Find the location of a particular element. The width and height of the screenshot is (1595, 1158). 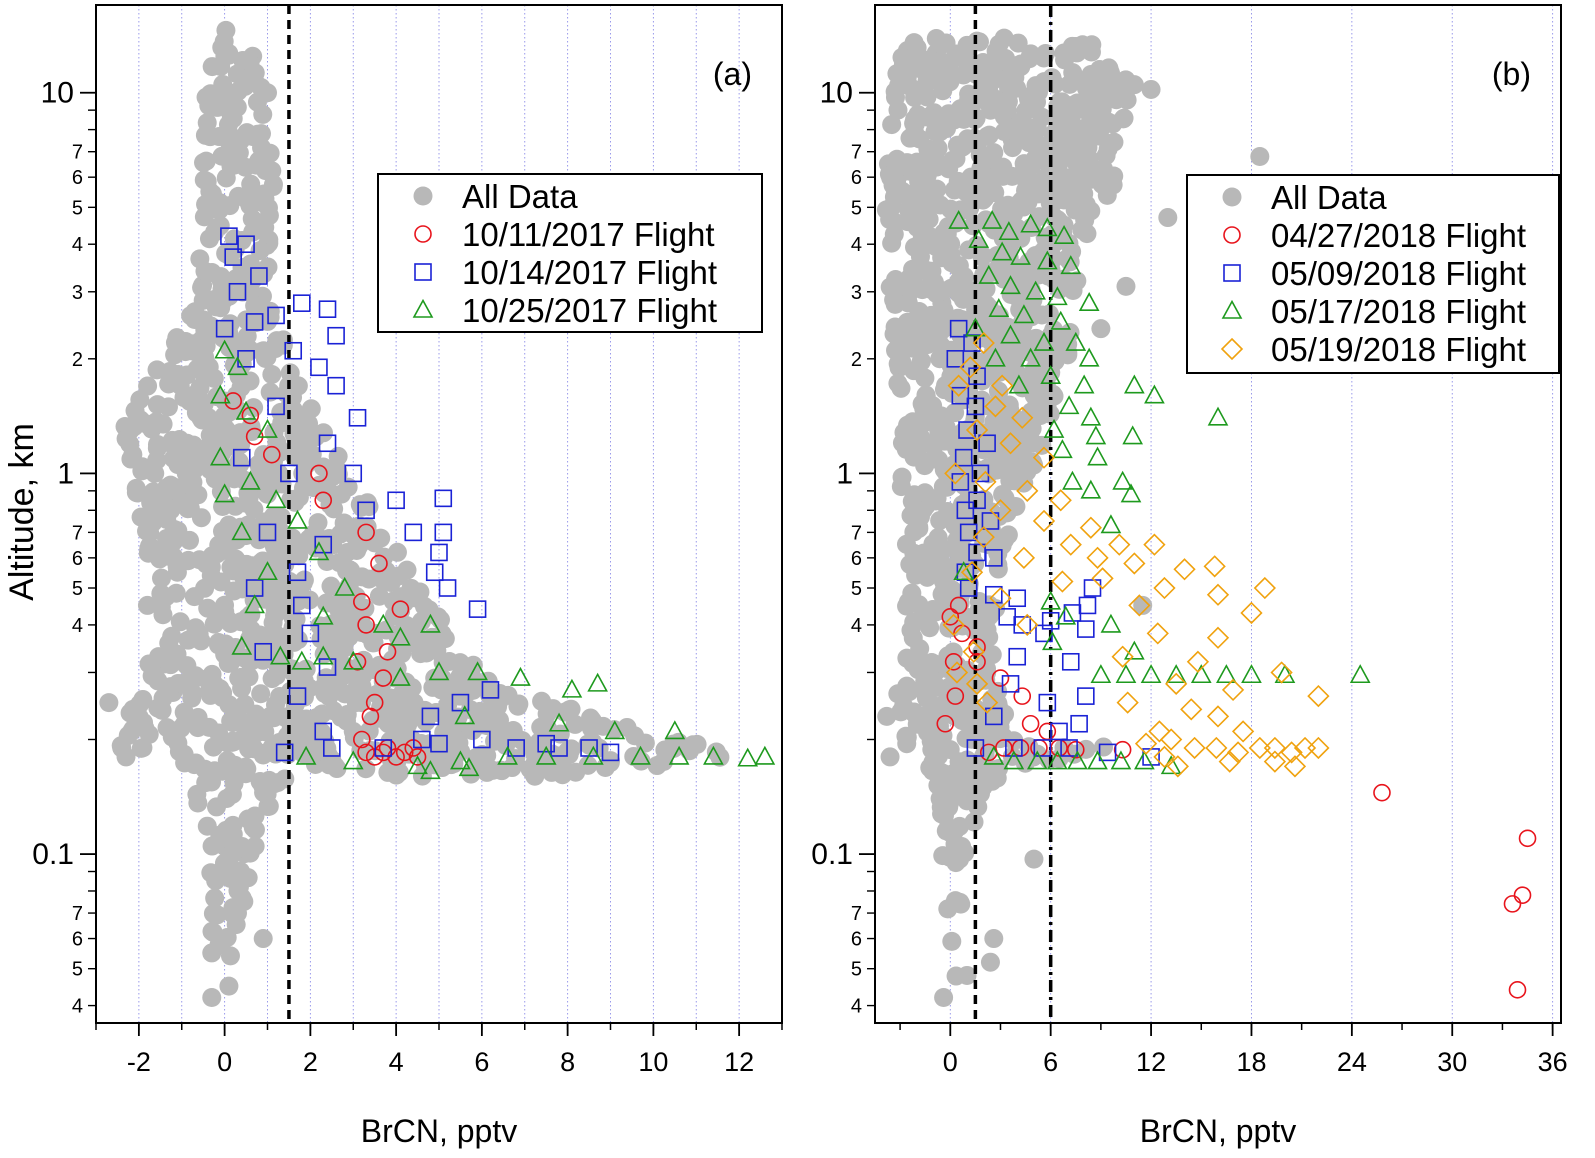

x-tick-label: 4 is located at coordinates (396, 1062).